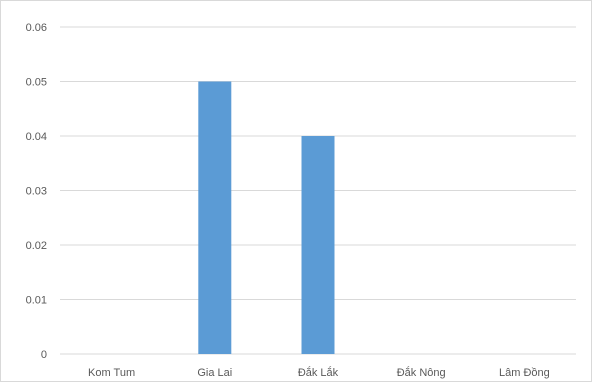 Image resolution: width=592 pixels, height=382 pixels. What do you see at coordinates (36, 301) in the screenshot?
I see `y-tick-label: 0.01` at bounding box center [36, 301].